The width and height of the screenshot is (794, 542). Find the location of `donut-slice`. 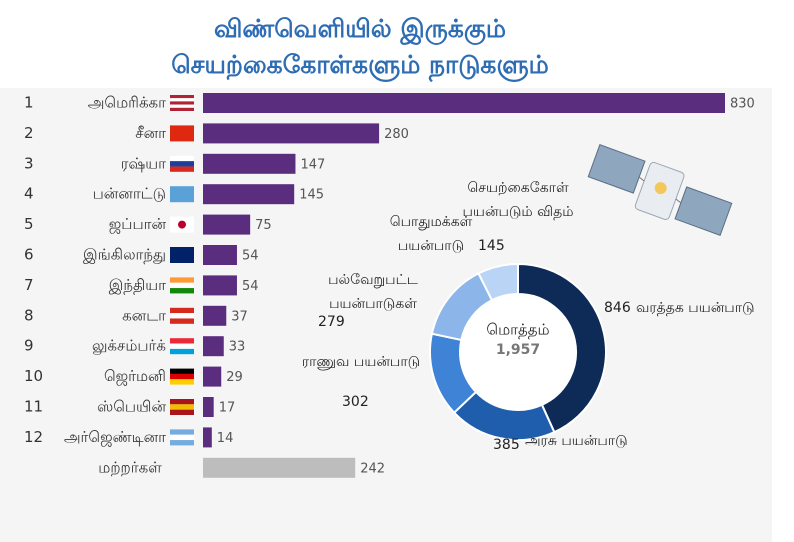

donut-slice is located at coordinates (562, 348).